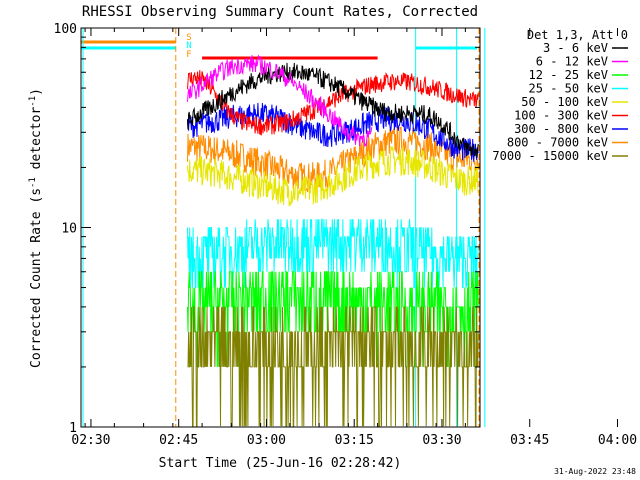 Image resolution: width=640 pixels, height=480 pixels. What do you see at coordinates (577, 35) in the screenshot?
I see `legend-title: Det 1,3, Att 0` at bounding box center [577, 35].